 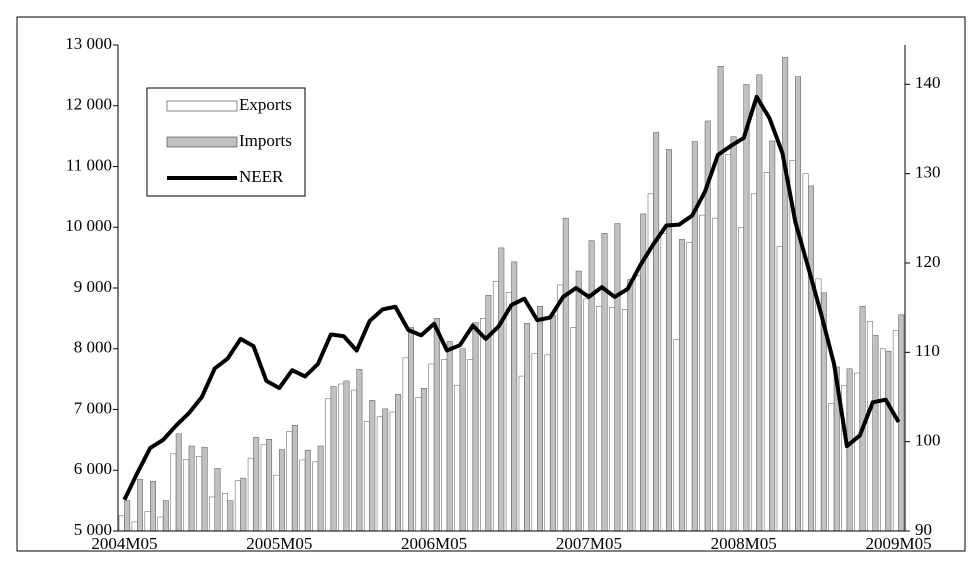 I want to click on y2-tick-label: 140, so click(x=928, y=82).